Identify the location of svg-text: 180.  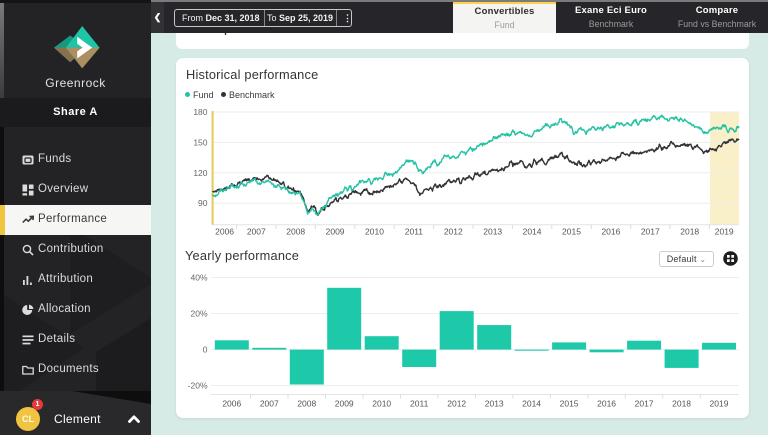
(200, 112).